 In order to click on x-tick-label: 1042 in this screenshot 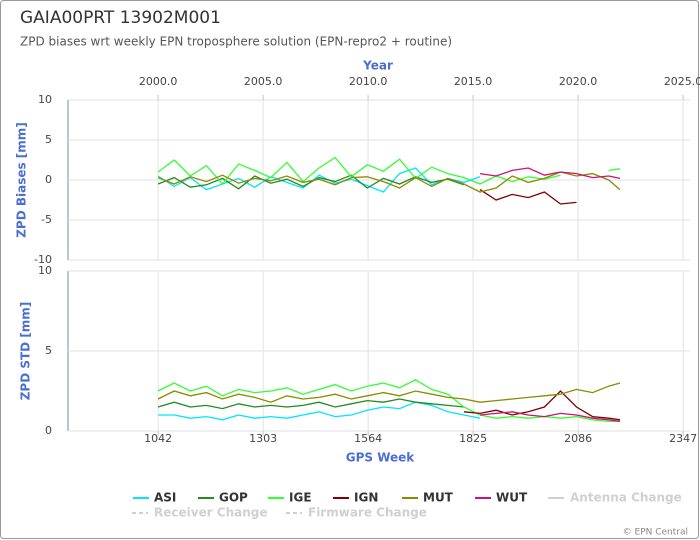, I will do `click(158, 438)`.